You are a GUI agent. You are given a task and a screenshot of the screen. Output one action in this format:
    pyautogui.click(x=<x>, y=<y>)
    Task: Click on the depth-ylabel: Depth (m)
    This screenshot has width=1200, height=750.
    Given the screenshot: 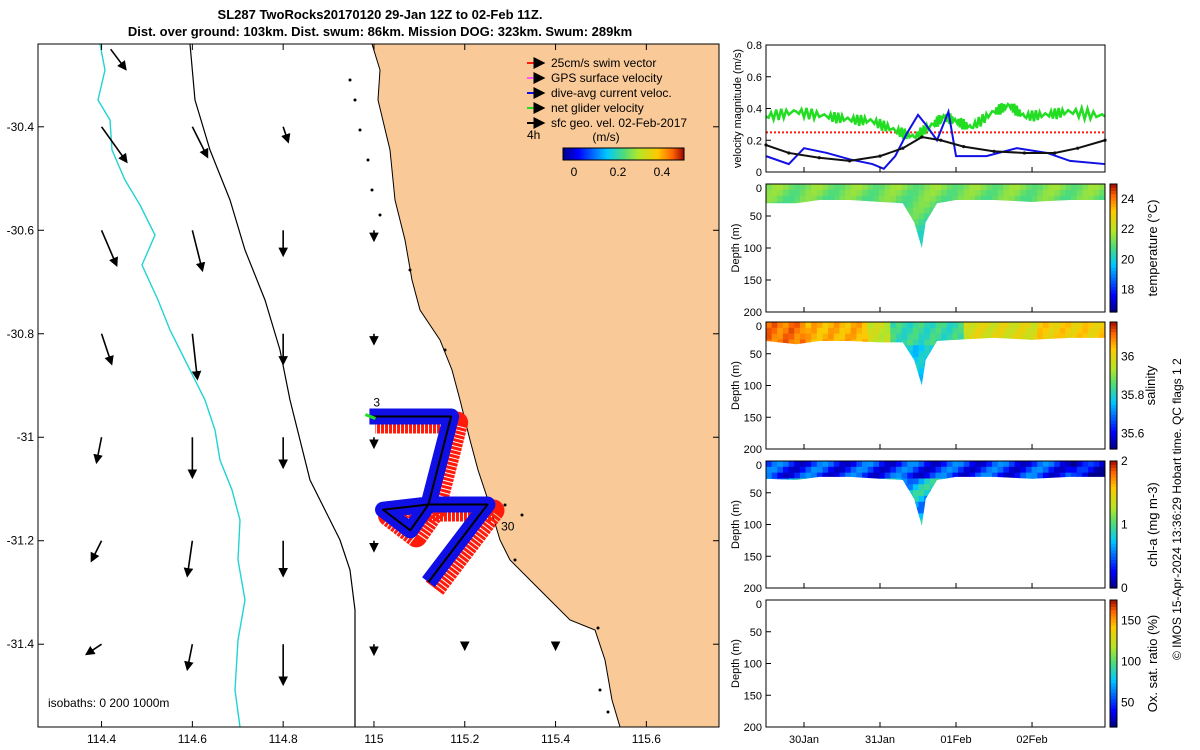 What is the action you would take?
    pyautogui.click(x=736, y=385)
    